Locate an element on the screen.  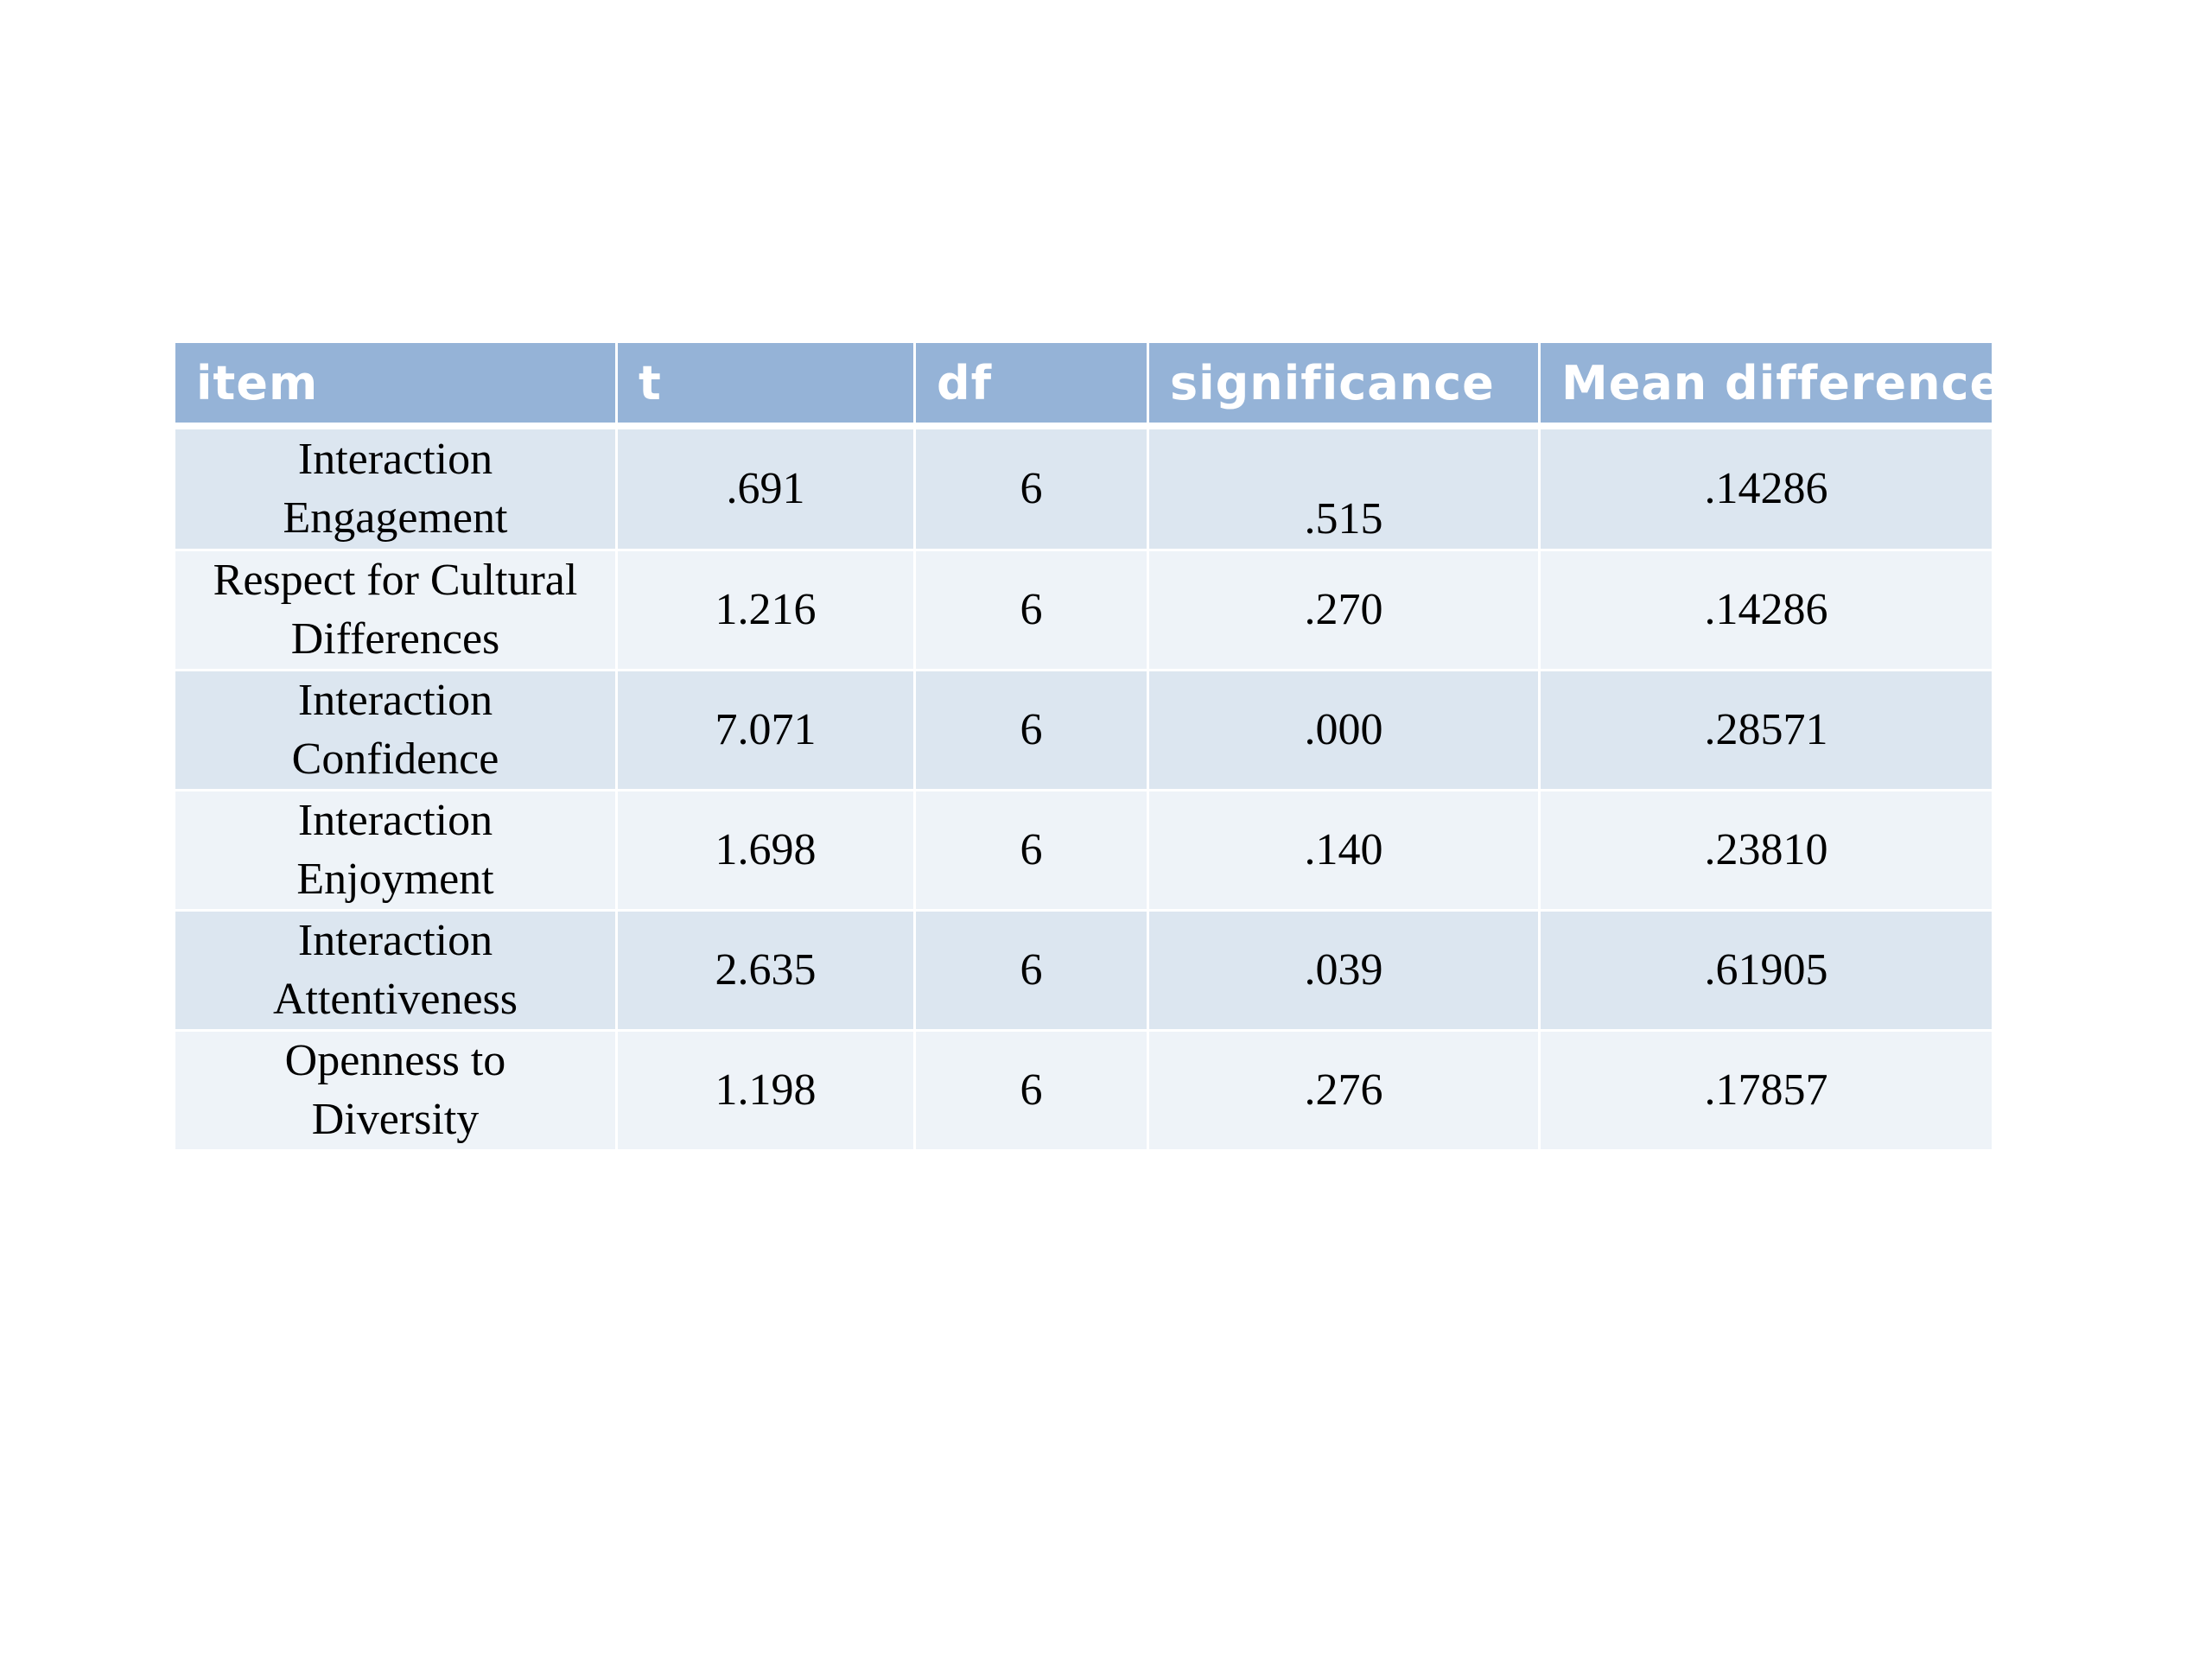
header-mean-difference: Mean difference is located at coordinates (1766, 386).